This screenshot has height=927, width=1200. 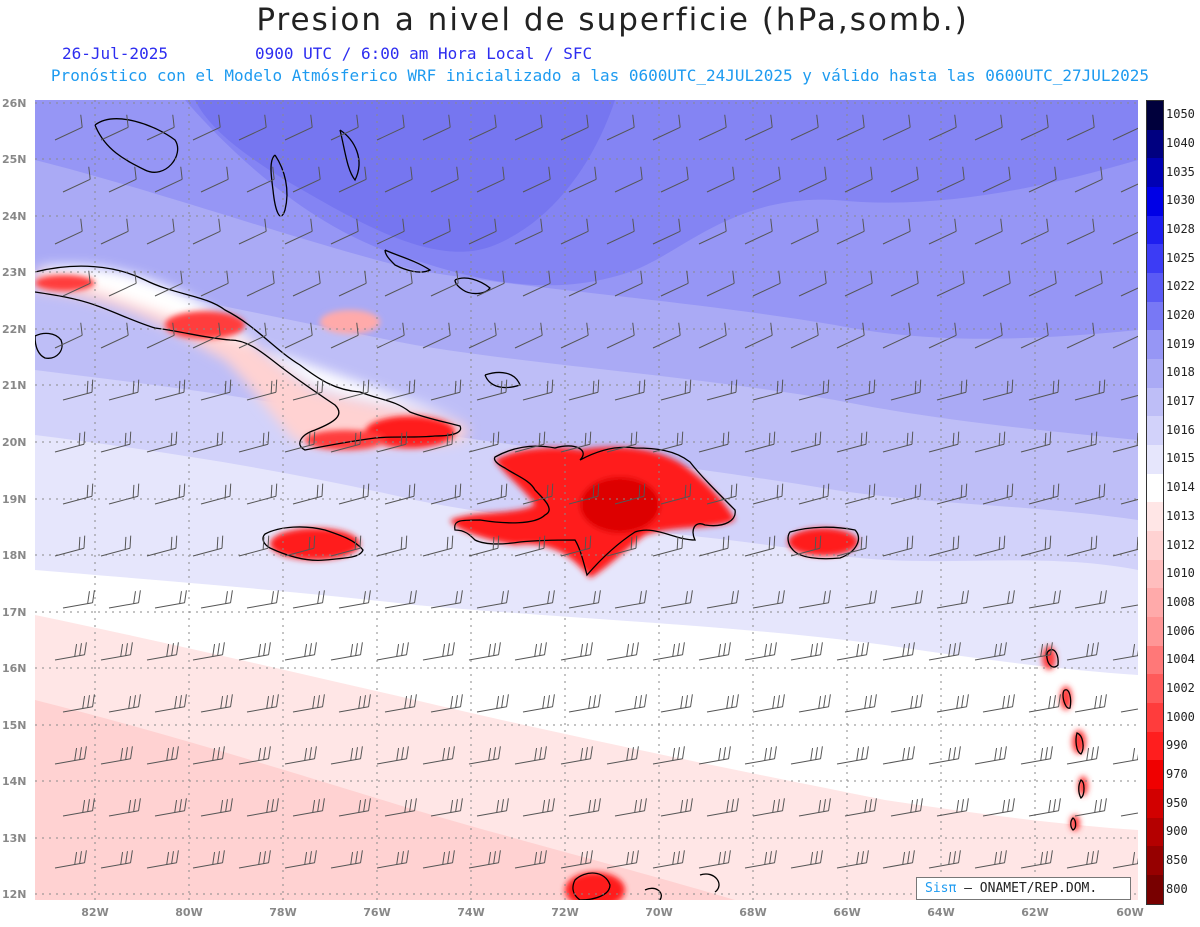 I want to click on colorbar-label: 1012, so click(x=1180, y=544).